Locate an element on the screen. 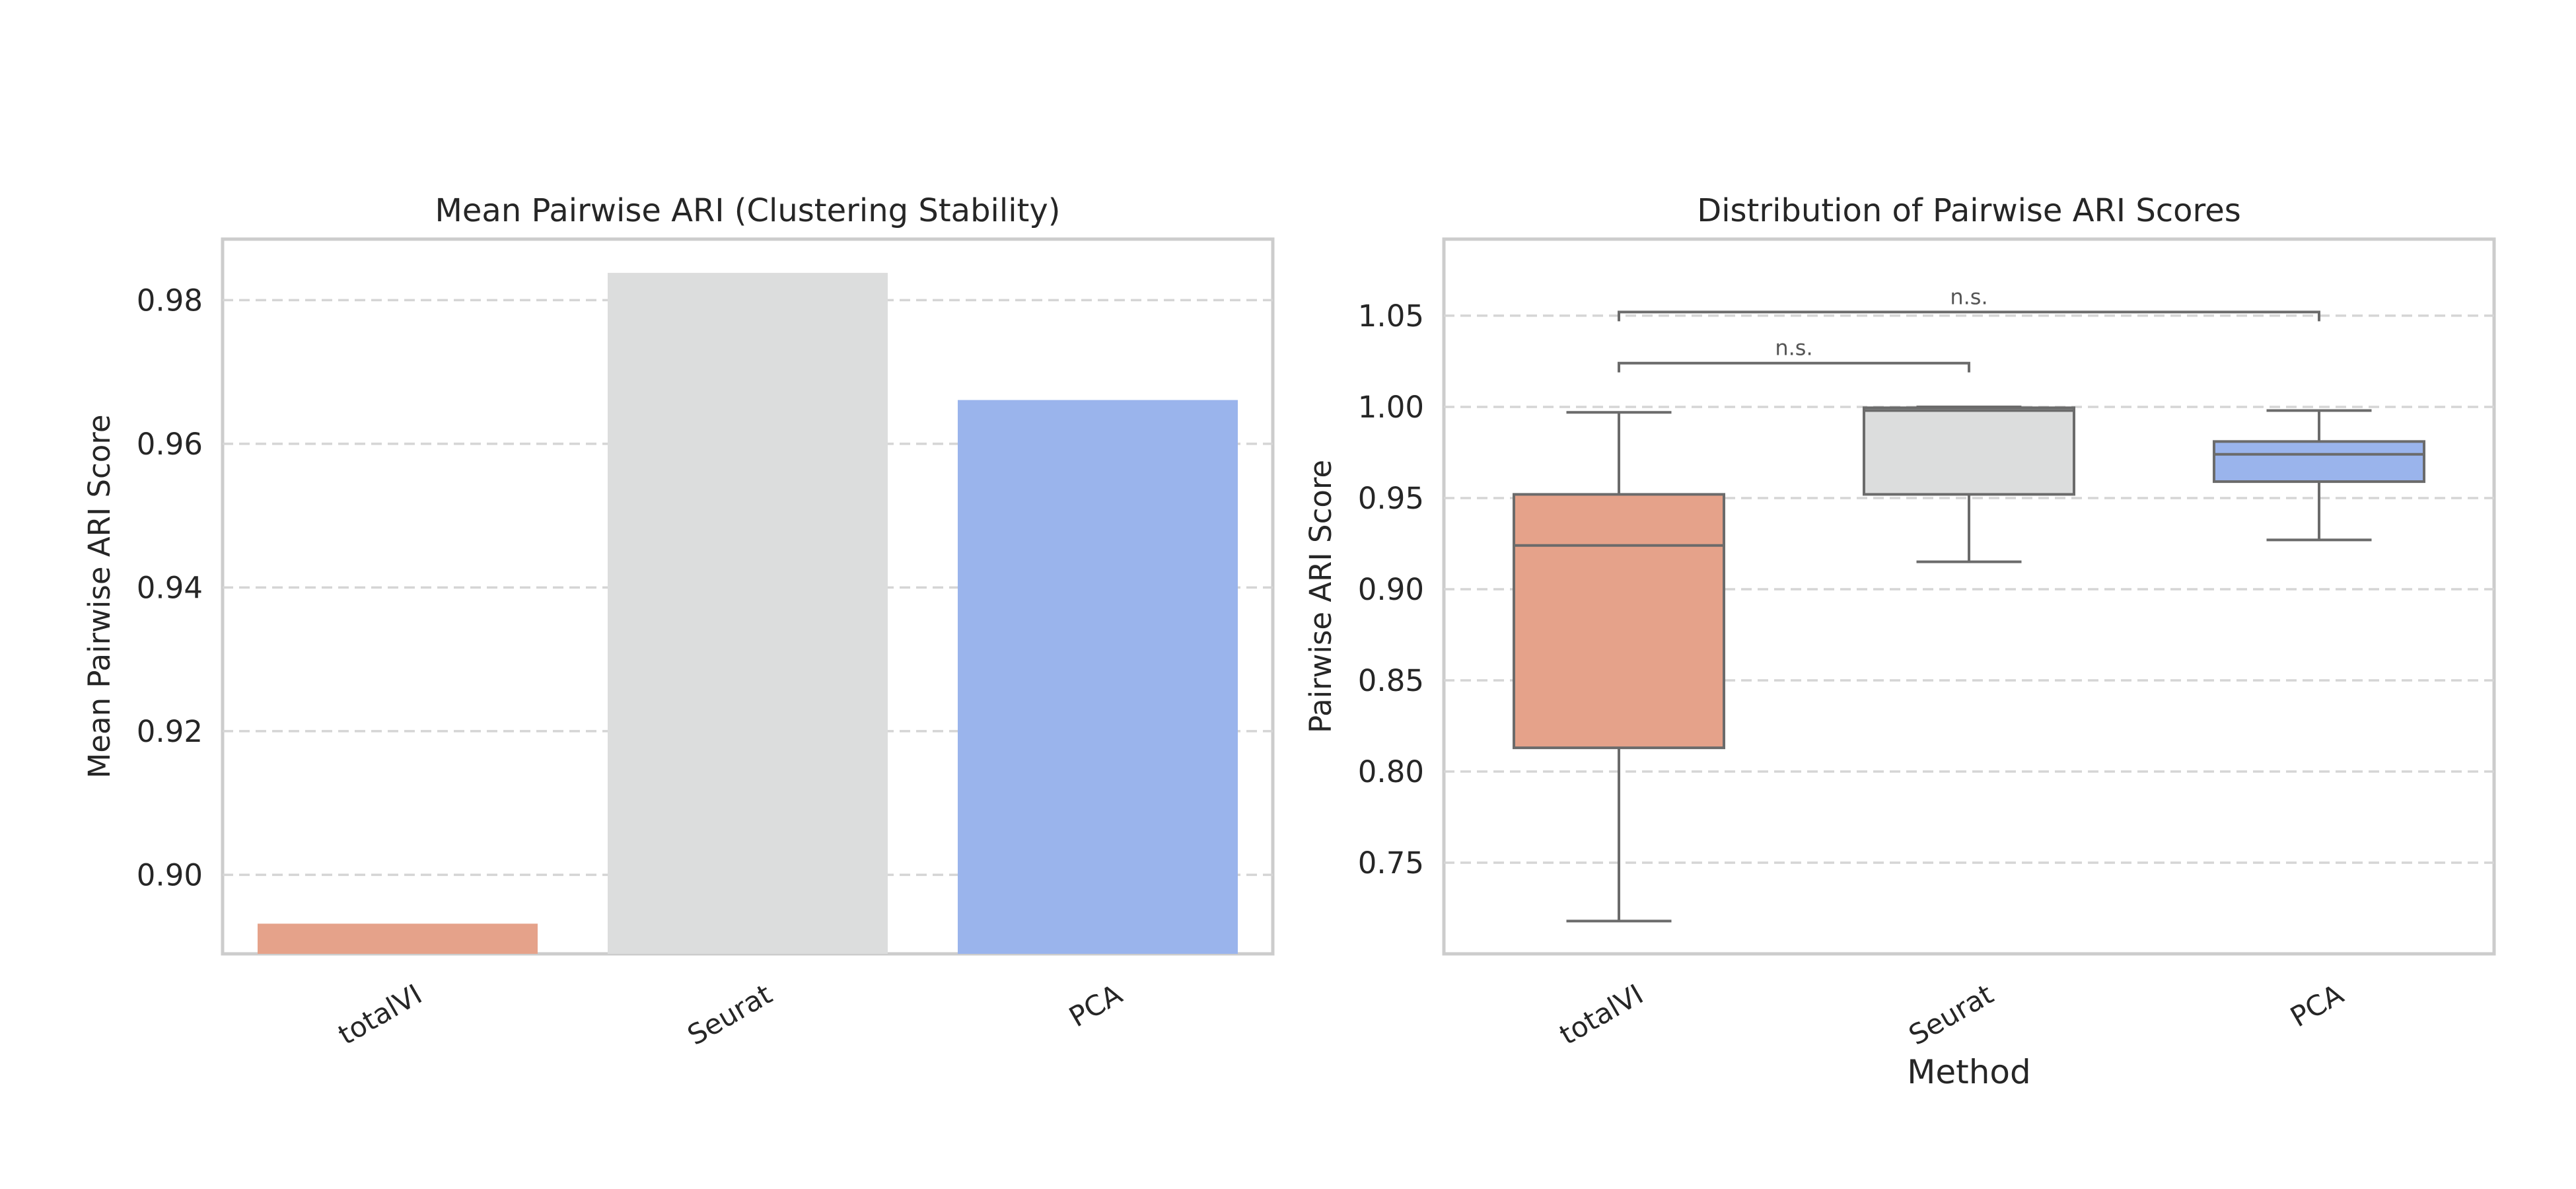  box-plot-y-tick-label: 1.00 is located at coordinates (1391, 408).